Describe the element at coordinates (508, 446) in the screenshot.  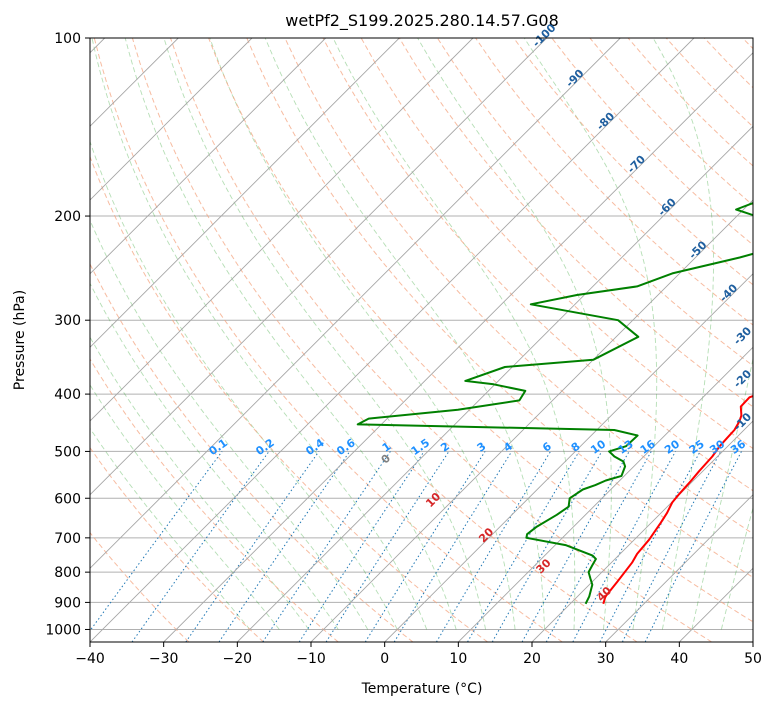
I see `mixing-ratio-label: 4` at that location.